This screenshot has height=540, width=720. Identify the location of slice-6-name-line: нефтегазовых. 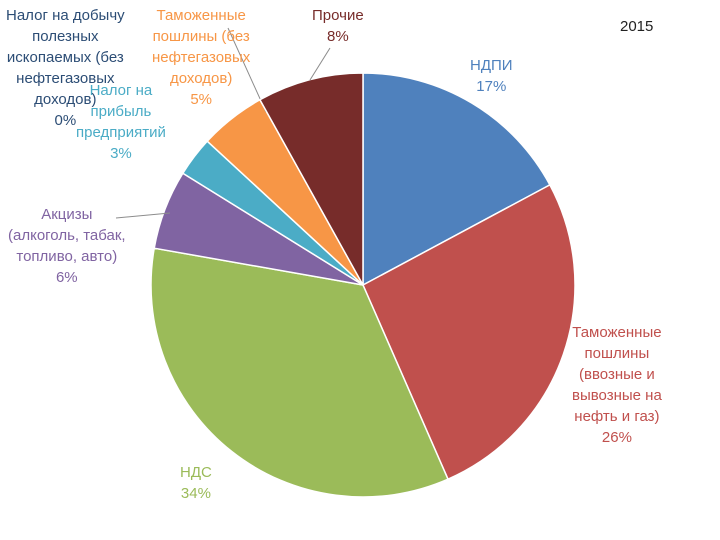
(65, 78).